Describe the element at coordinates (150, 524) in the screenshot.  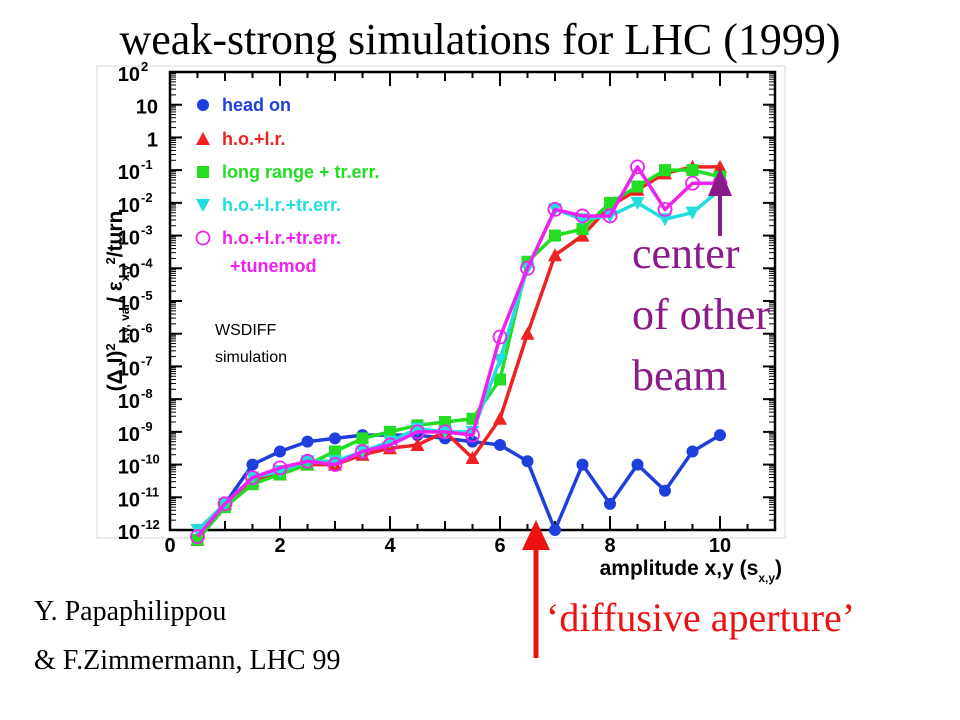
I see `y-tick-label-exponent: -12` at that location.